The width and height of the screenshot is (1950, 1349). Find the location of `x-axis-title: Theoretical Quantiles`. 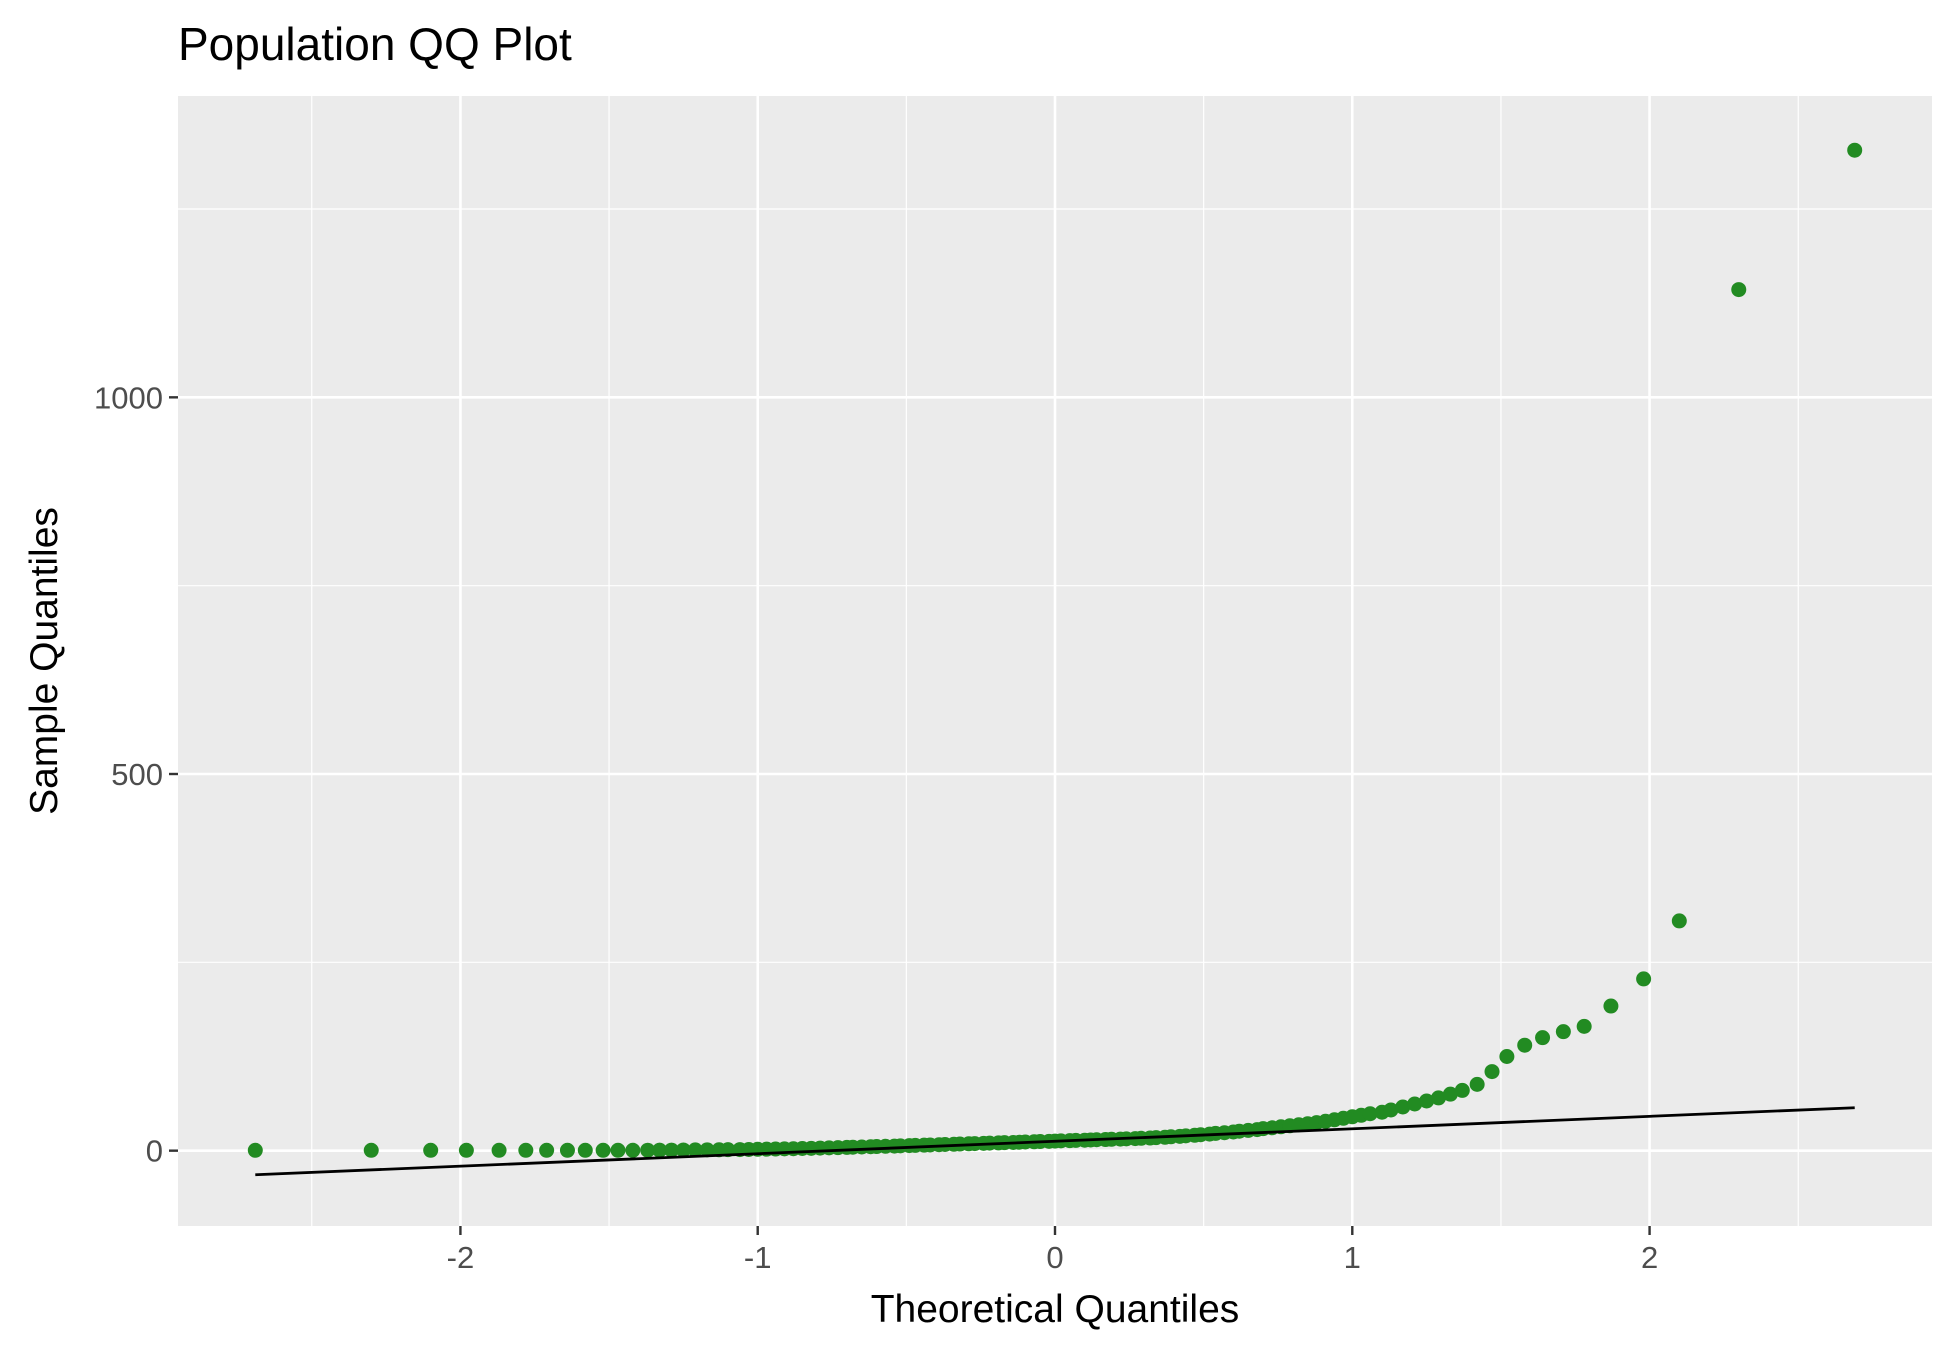

x-axis-title: Theoretical Quantiles is located at coordinates (1055, 1309).